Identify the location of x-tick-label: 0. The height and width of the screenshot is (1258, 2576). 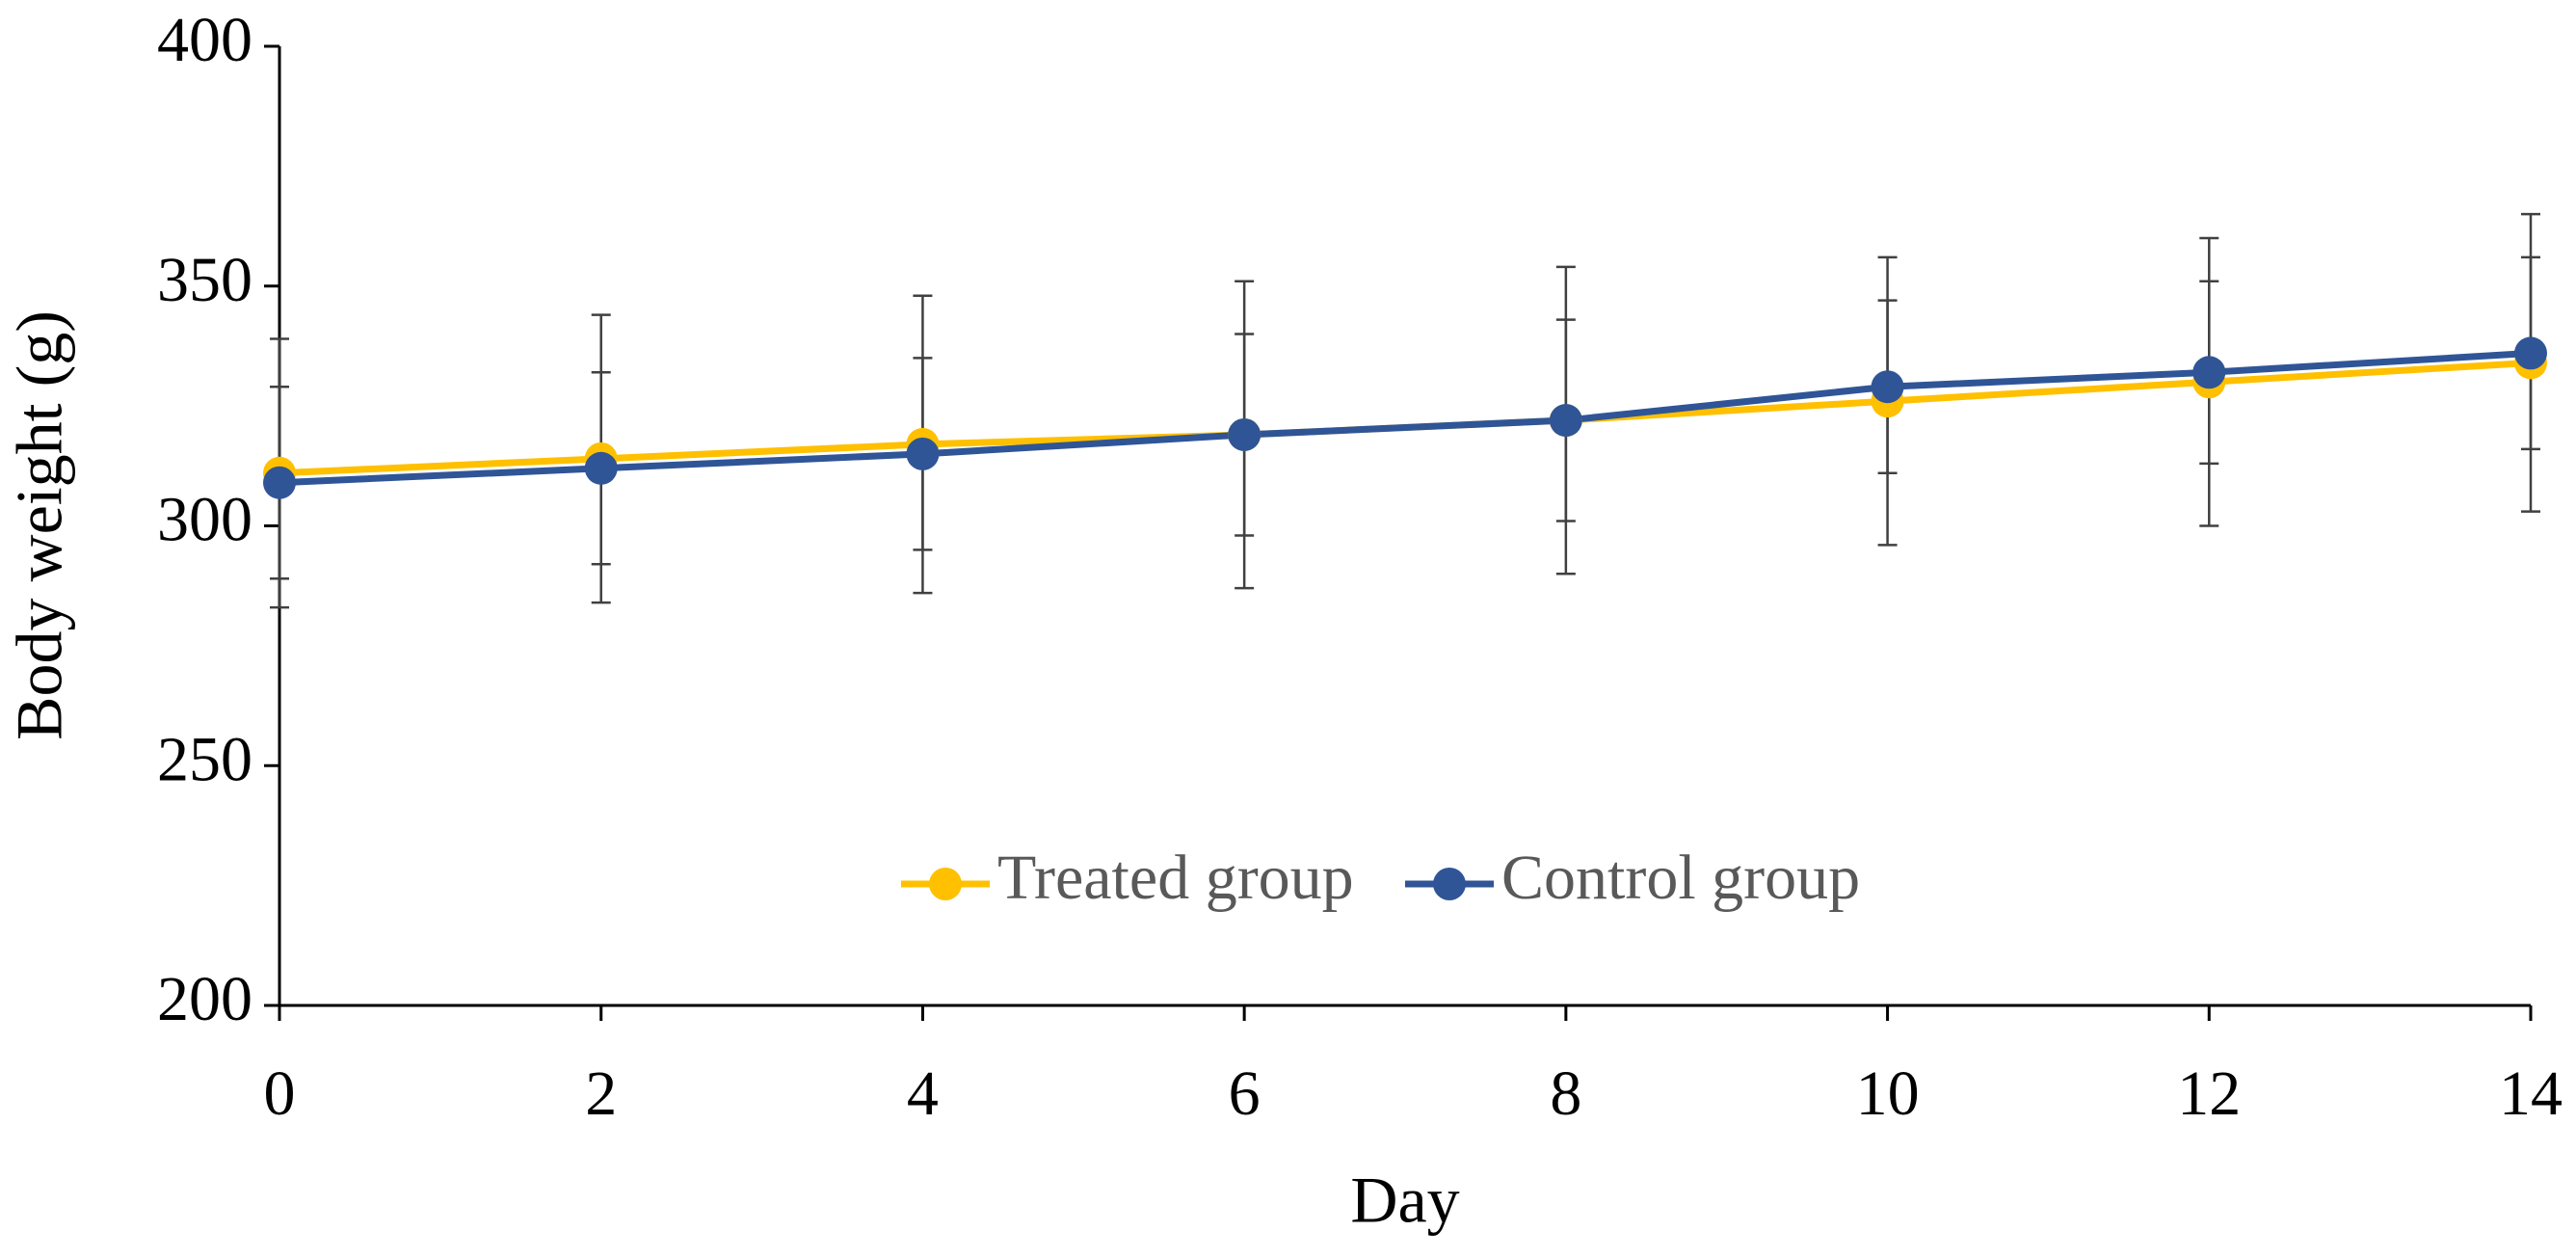
(280, 1094).